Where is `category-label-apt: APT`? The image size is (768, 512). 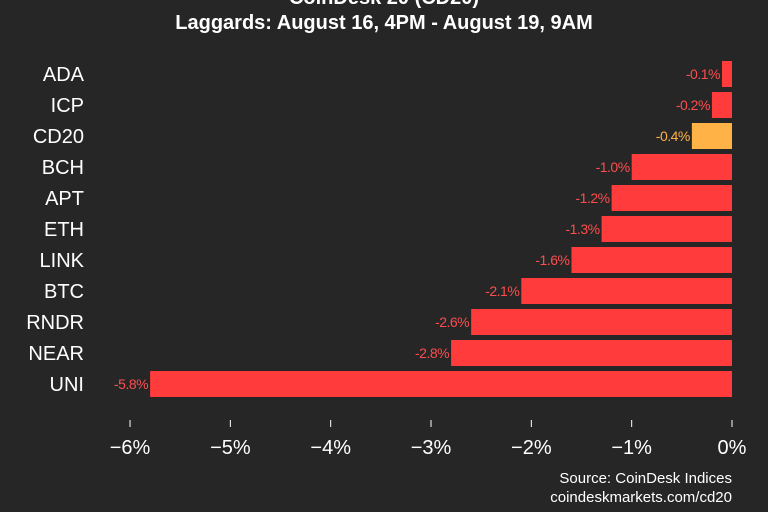 category-label-apt: APT is located at coordinates (64, 199).